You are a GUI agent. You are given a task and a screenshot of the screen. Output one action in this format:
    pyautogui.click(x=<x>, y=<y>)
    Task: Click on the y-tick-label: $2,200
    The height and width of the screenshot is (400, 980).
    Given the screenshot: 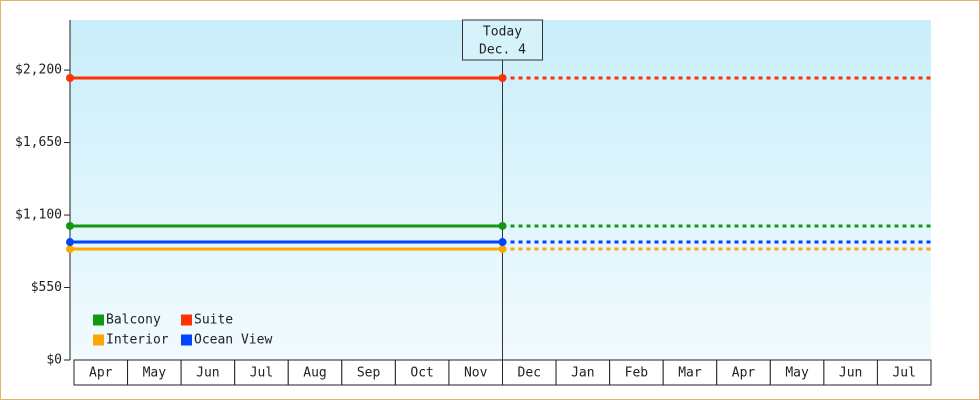 What is the action you would take?
    pyautogui.click(x=38, y=70)
    